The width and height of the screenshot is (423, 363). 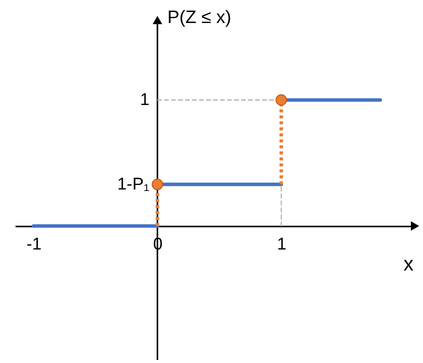 I want to click on x-tick-label: -1, so click(x=34, y=244).